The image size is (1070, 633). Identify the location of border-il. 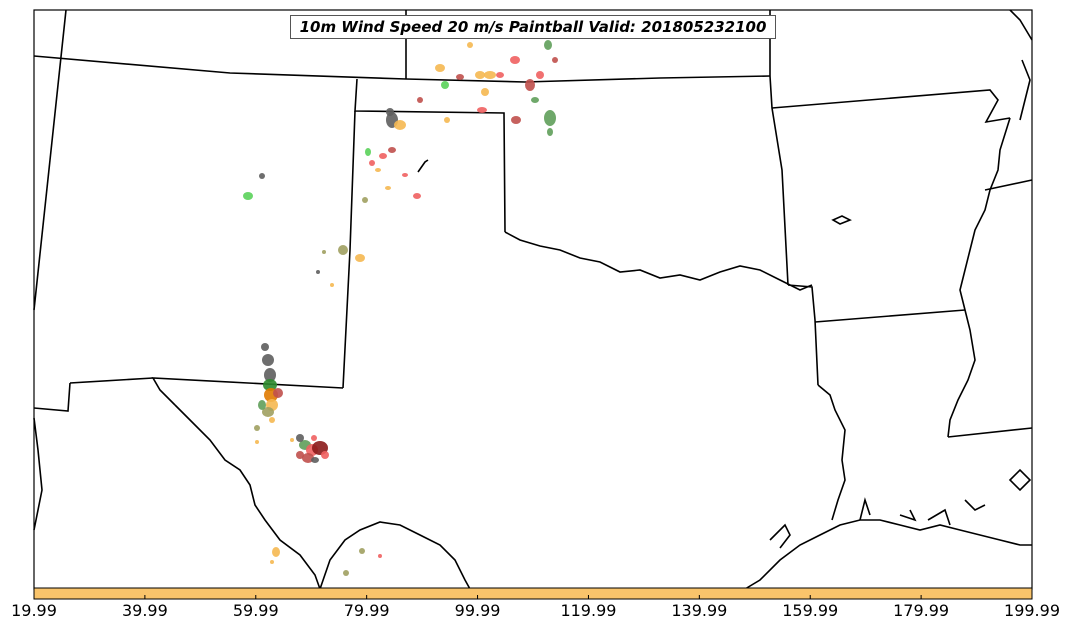
(1021, 25).